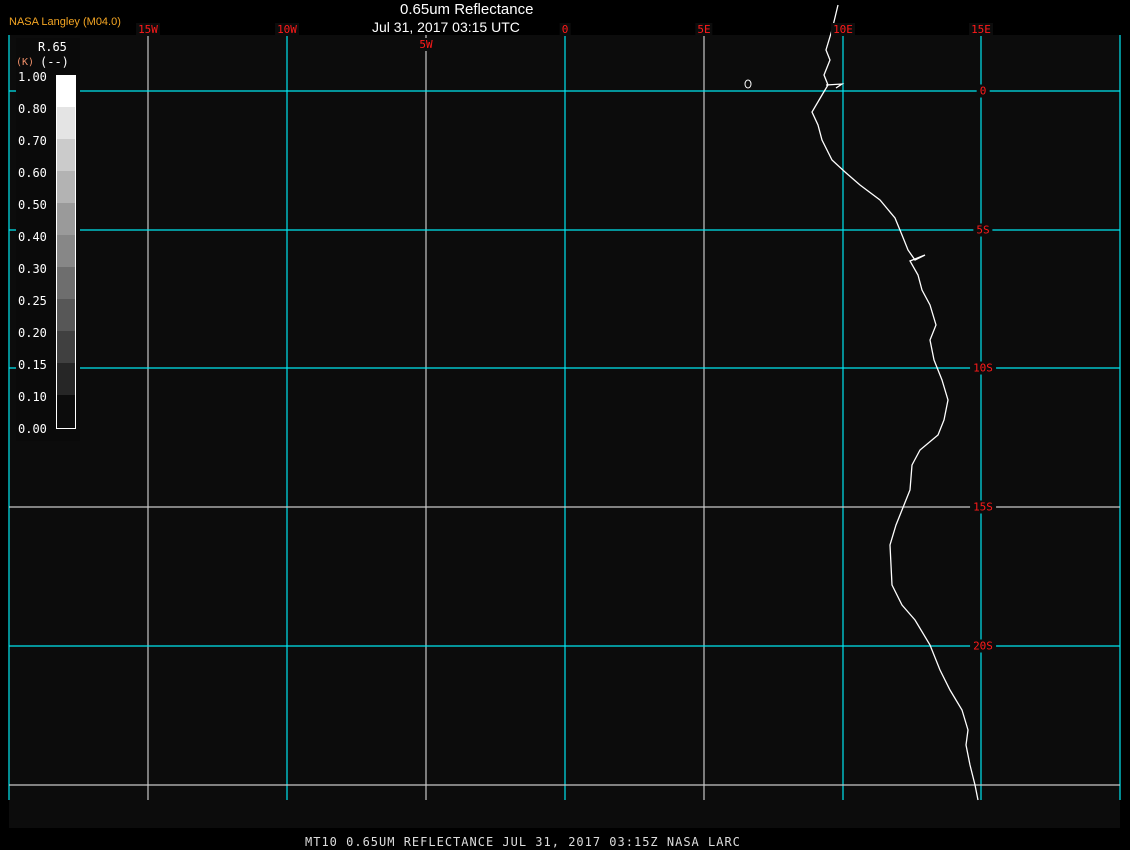 This screenshot has height=850, width=1130. What do you see at coordinates (704, 29) in the screenshot?
I see `longitude-label: 5E` at bounding box center [704, 29].